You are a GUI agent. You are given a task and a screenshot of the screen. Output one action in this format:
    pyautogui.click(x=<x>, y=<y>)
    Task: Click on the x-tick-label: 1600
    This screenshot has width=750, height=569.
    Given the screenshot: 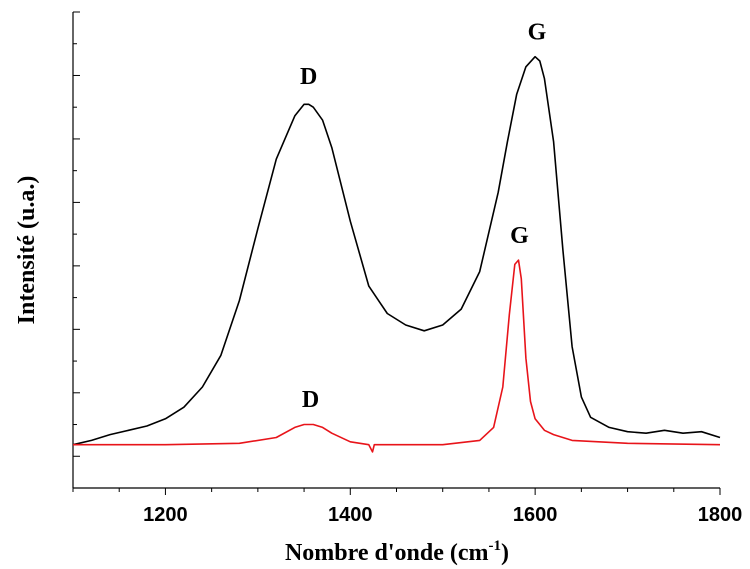 What is the action you would take?
    pyautogui.click(x=535, y=515)
    